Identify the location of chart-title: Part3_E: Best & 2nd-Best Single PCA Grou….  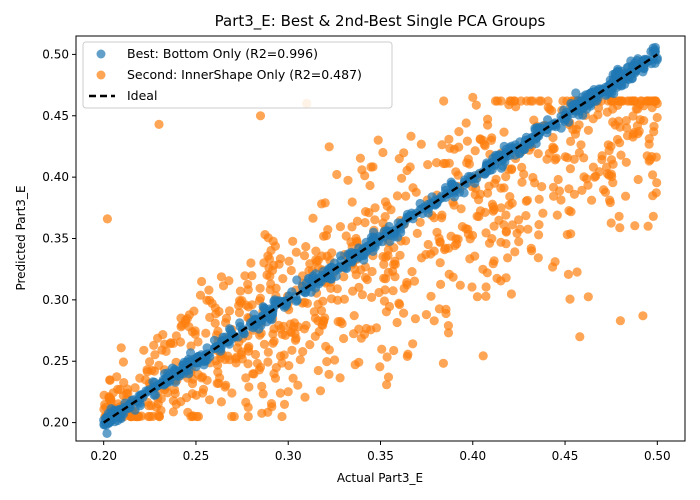
(380, 21).